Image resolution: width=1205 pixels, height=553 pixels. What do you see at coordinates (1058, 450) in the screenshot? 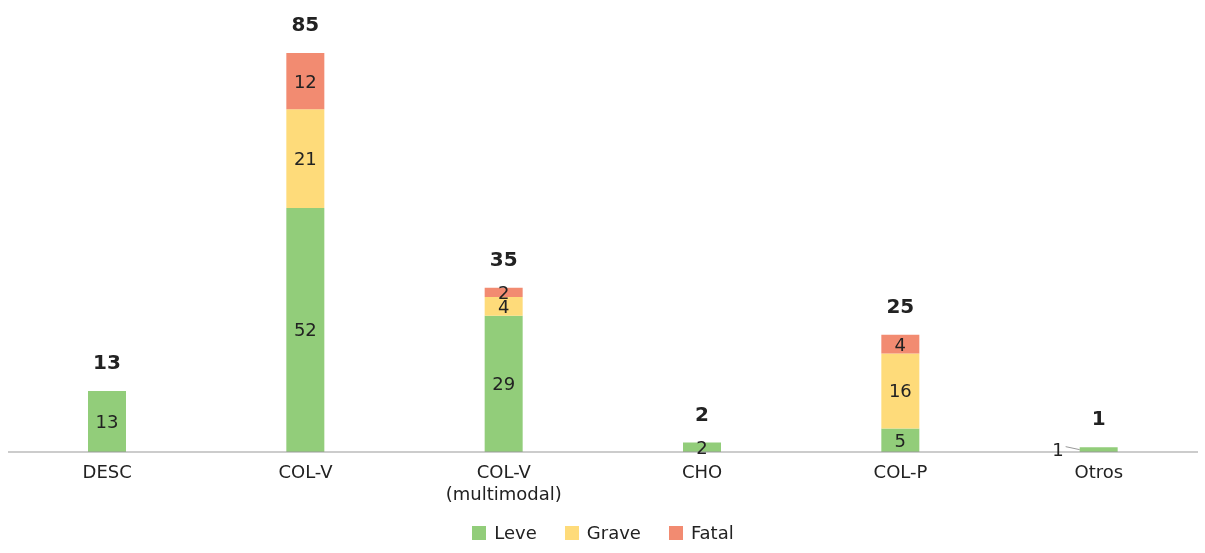
I see `data-label: 1` at bounding box center [1058, 450].